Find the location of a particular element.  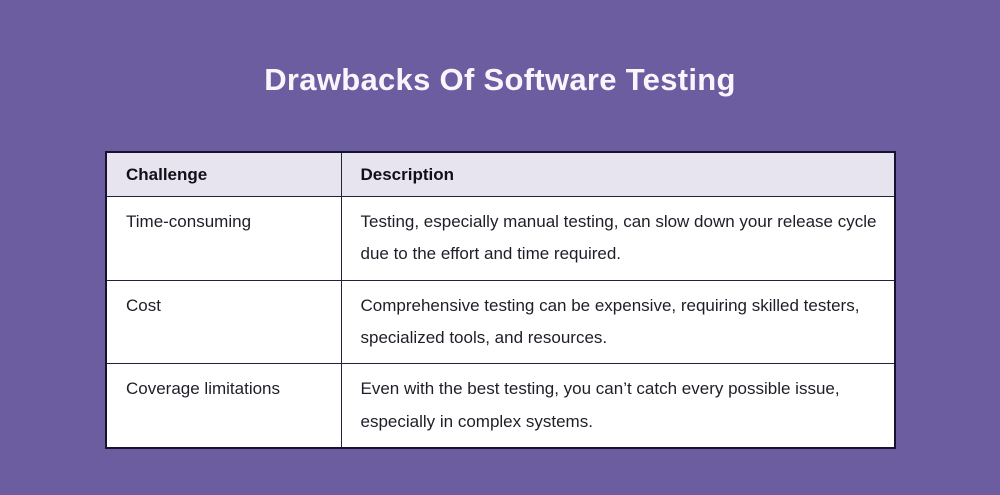

challenge-cell-coverage-limitations: Coverage limitations is located at coordinates (223, 406).